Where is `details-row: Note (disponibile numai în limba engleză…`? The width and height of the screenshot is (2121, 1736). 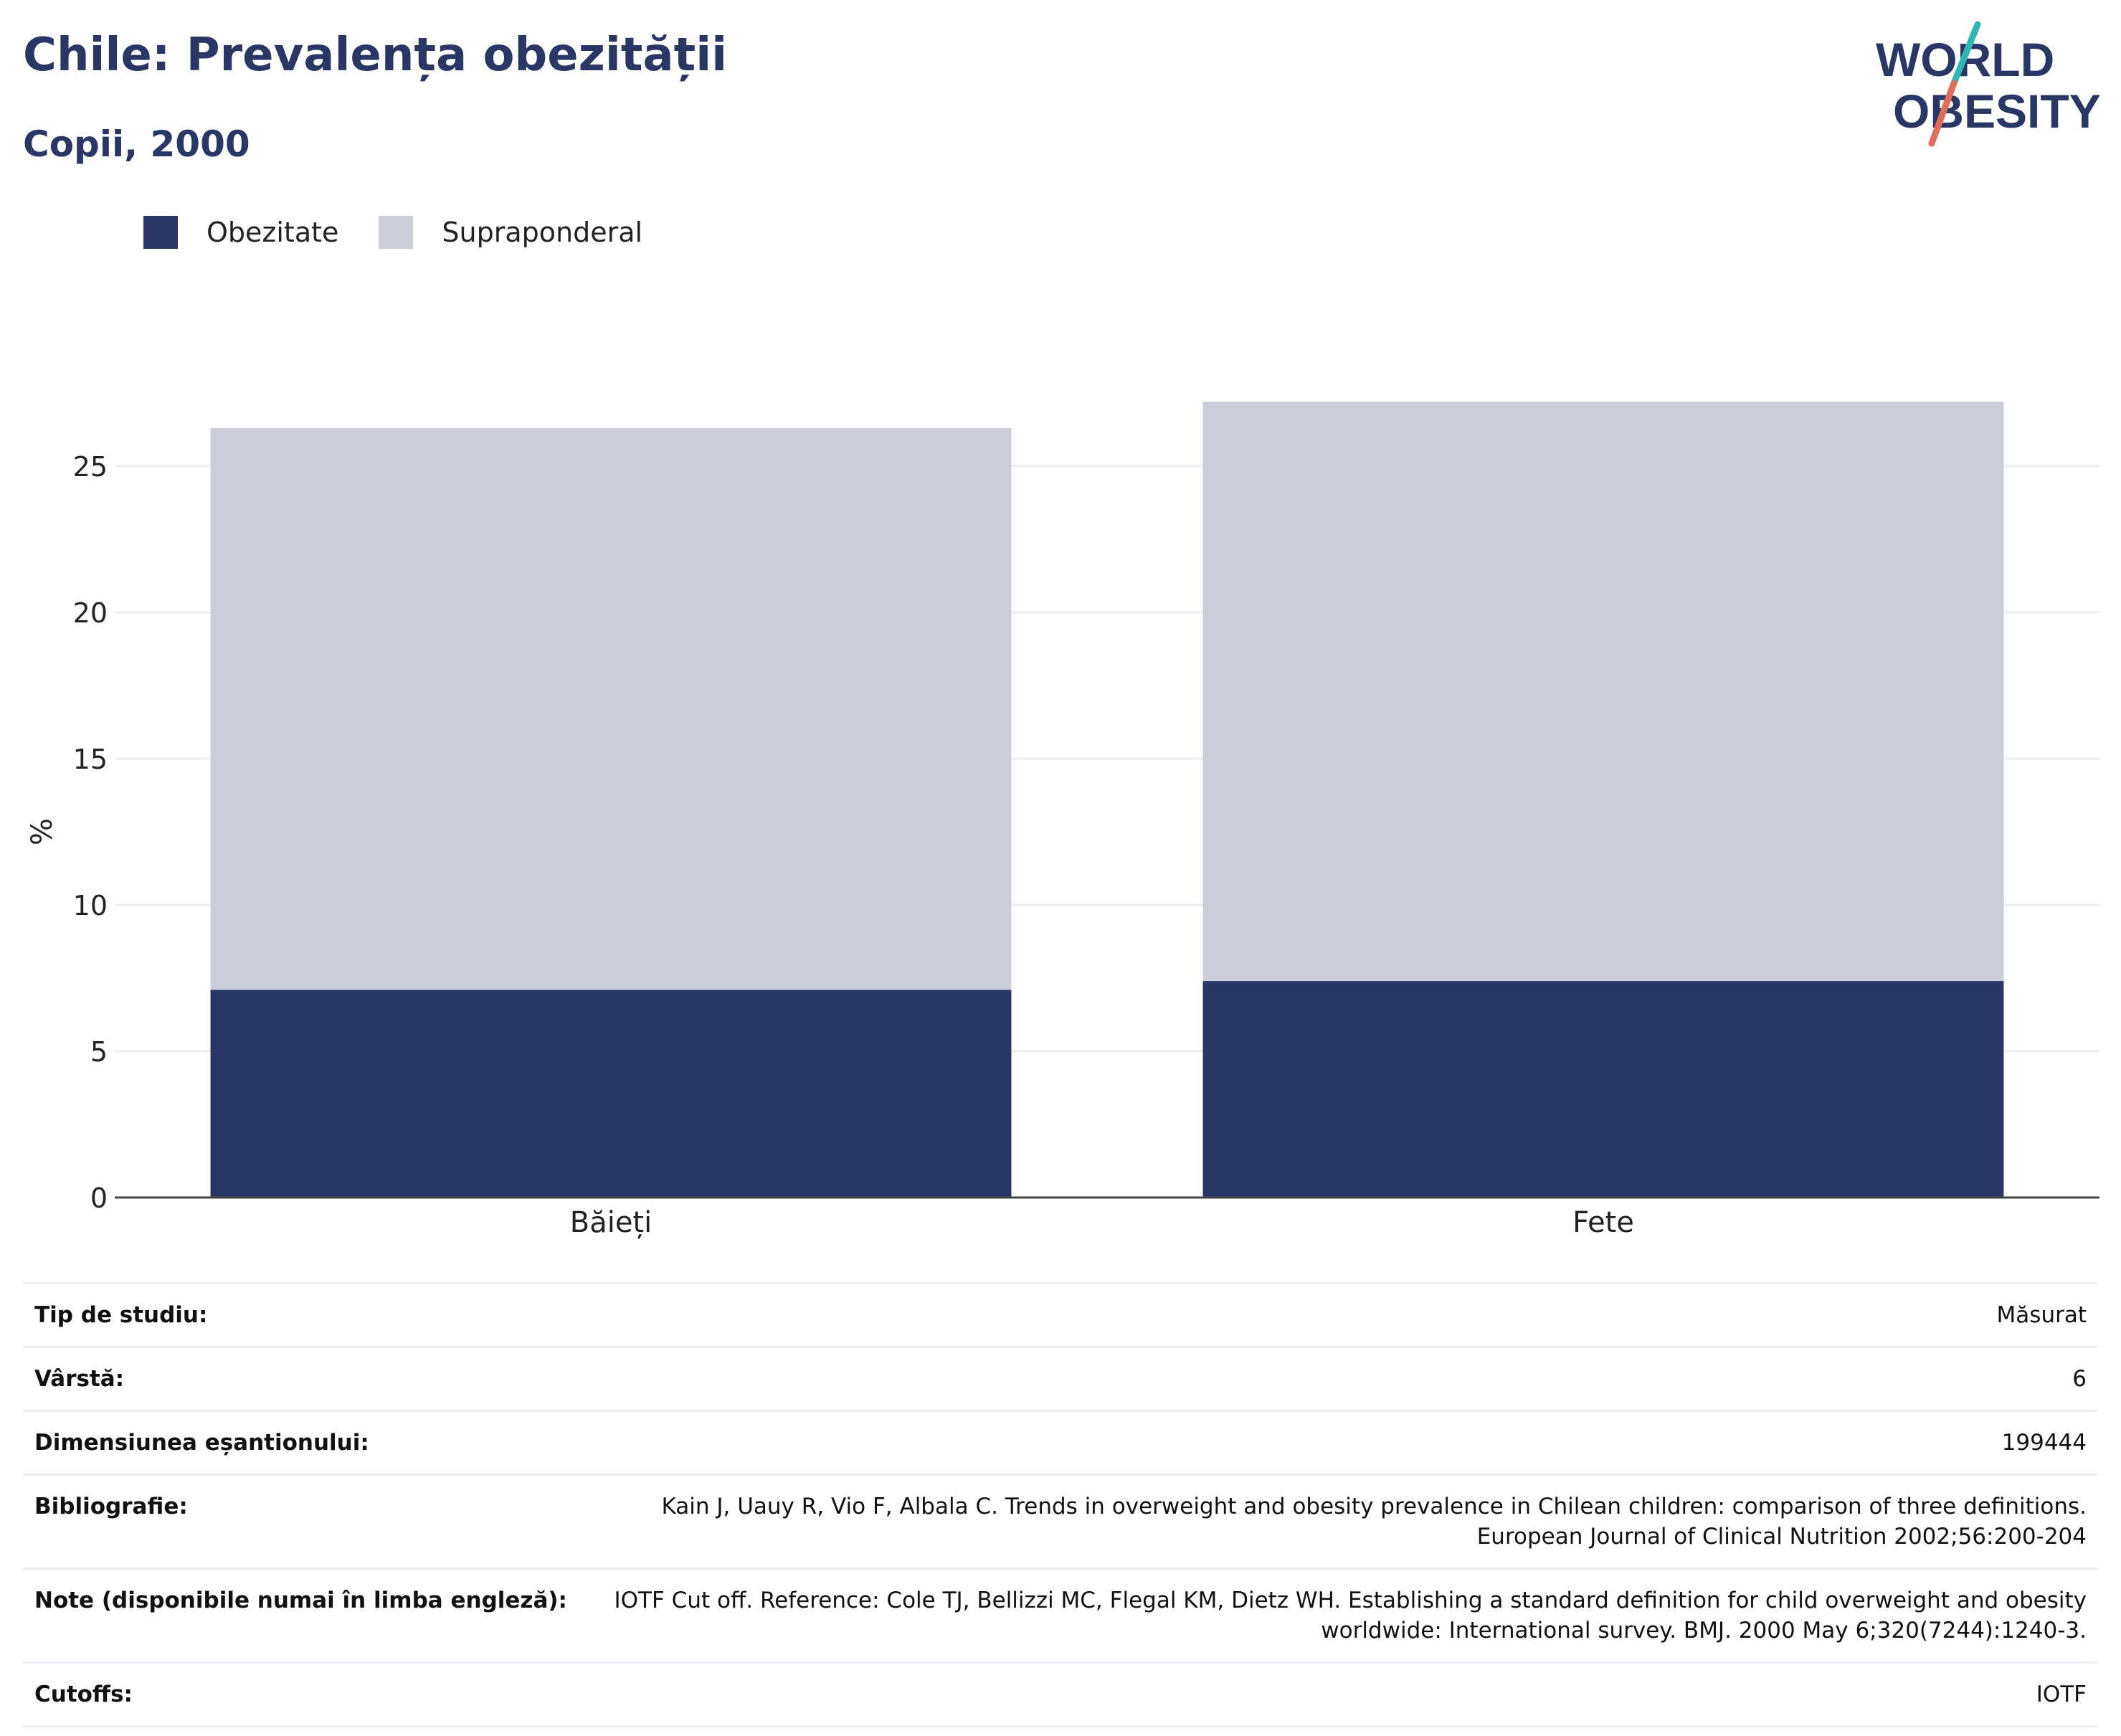
details-row: Note (disponibile numai în limba engleză… is located at coordinates (1060, 1616).